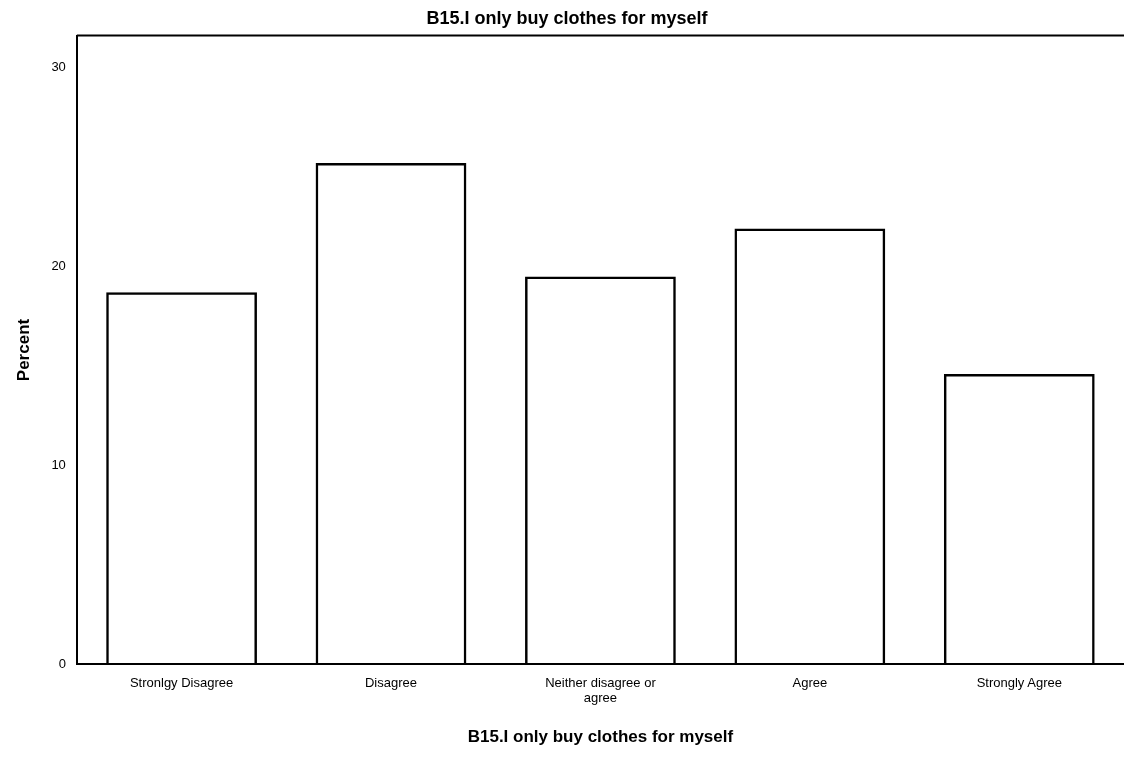  Describe the element at coordinates (600, 737) in the screenshot. I see `x-axis-title: B15.I only buy clothes for myself` at that location.